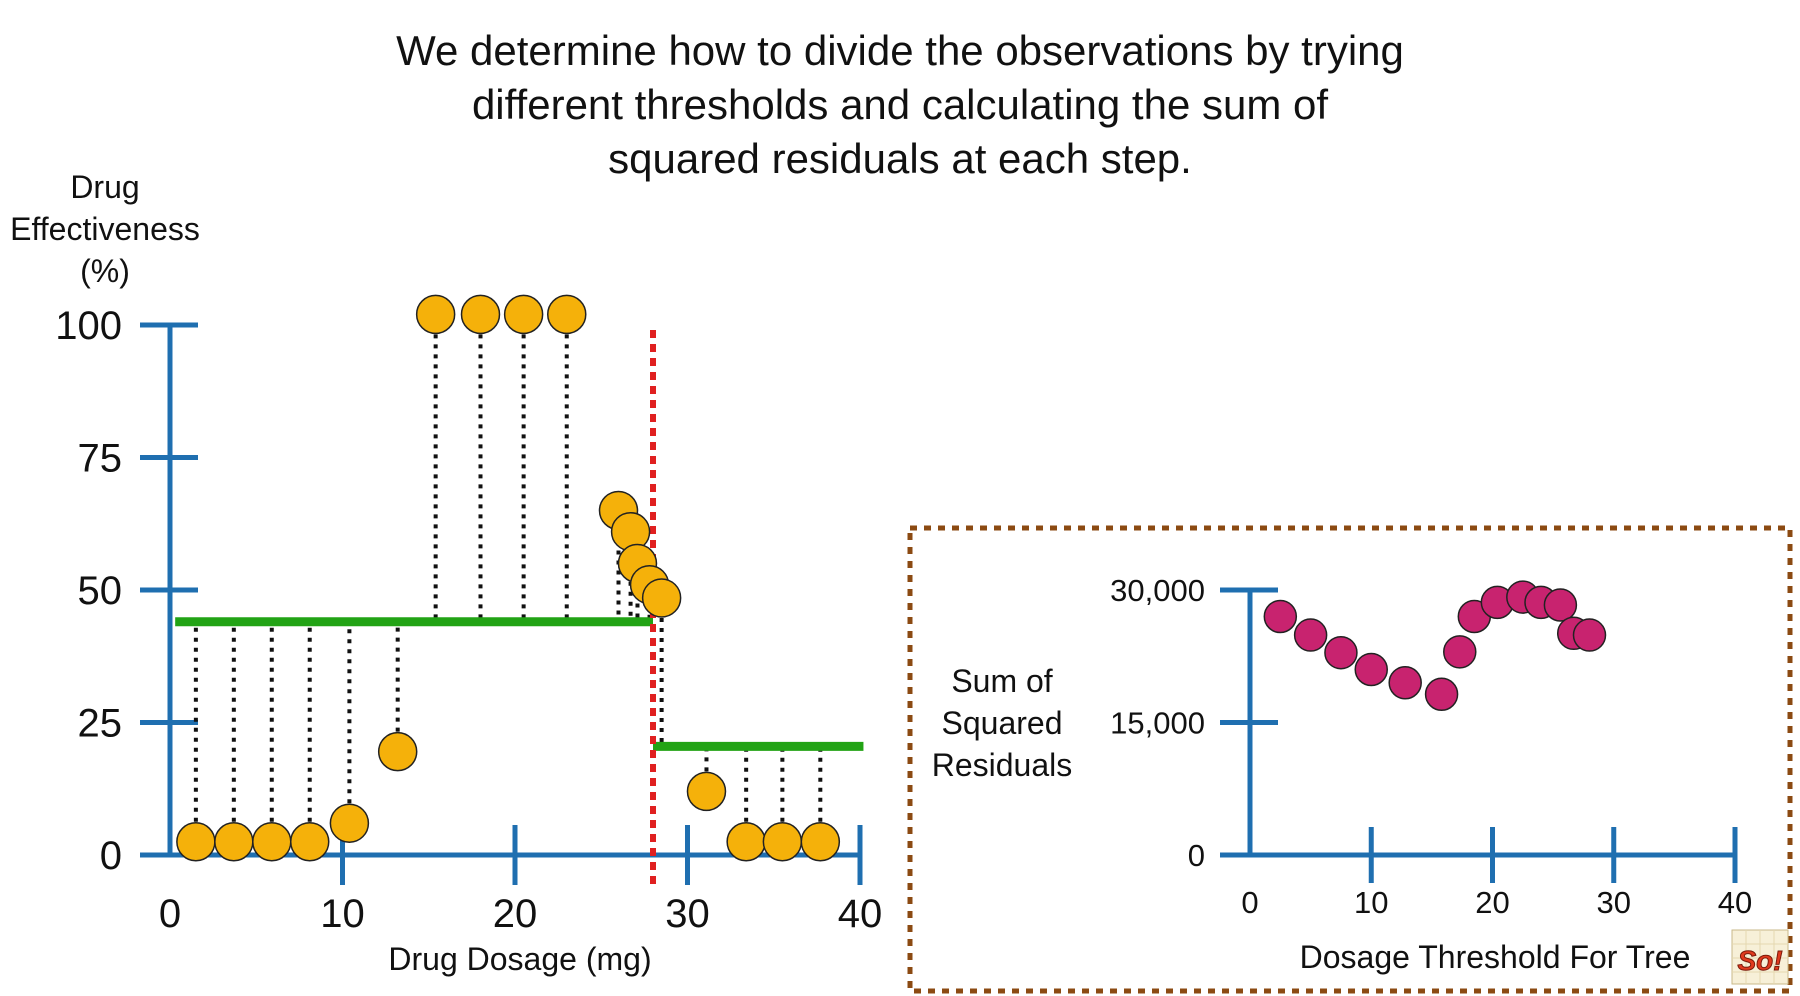 The image size is (1800, 996). I want to click on y-axis-label-line: Drug, so click(104, 187).